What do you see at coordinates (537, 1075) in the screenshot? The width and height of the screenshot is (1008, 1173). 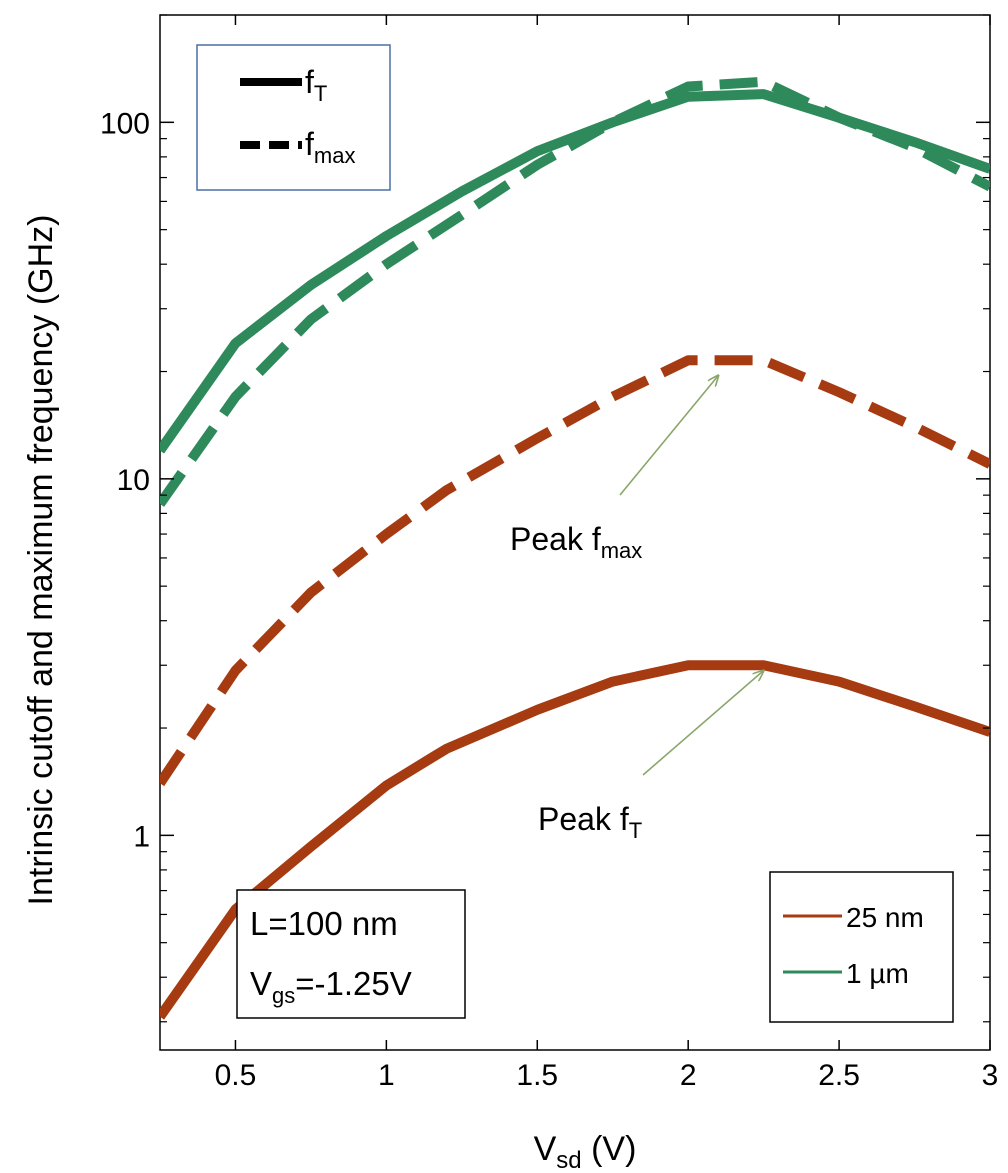 I see `x-tick-label: 1.5` at bounding box center [537, 1075].